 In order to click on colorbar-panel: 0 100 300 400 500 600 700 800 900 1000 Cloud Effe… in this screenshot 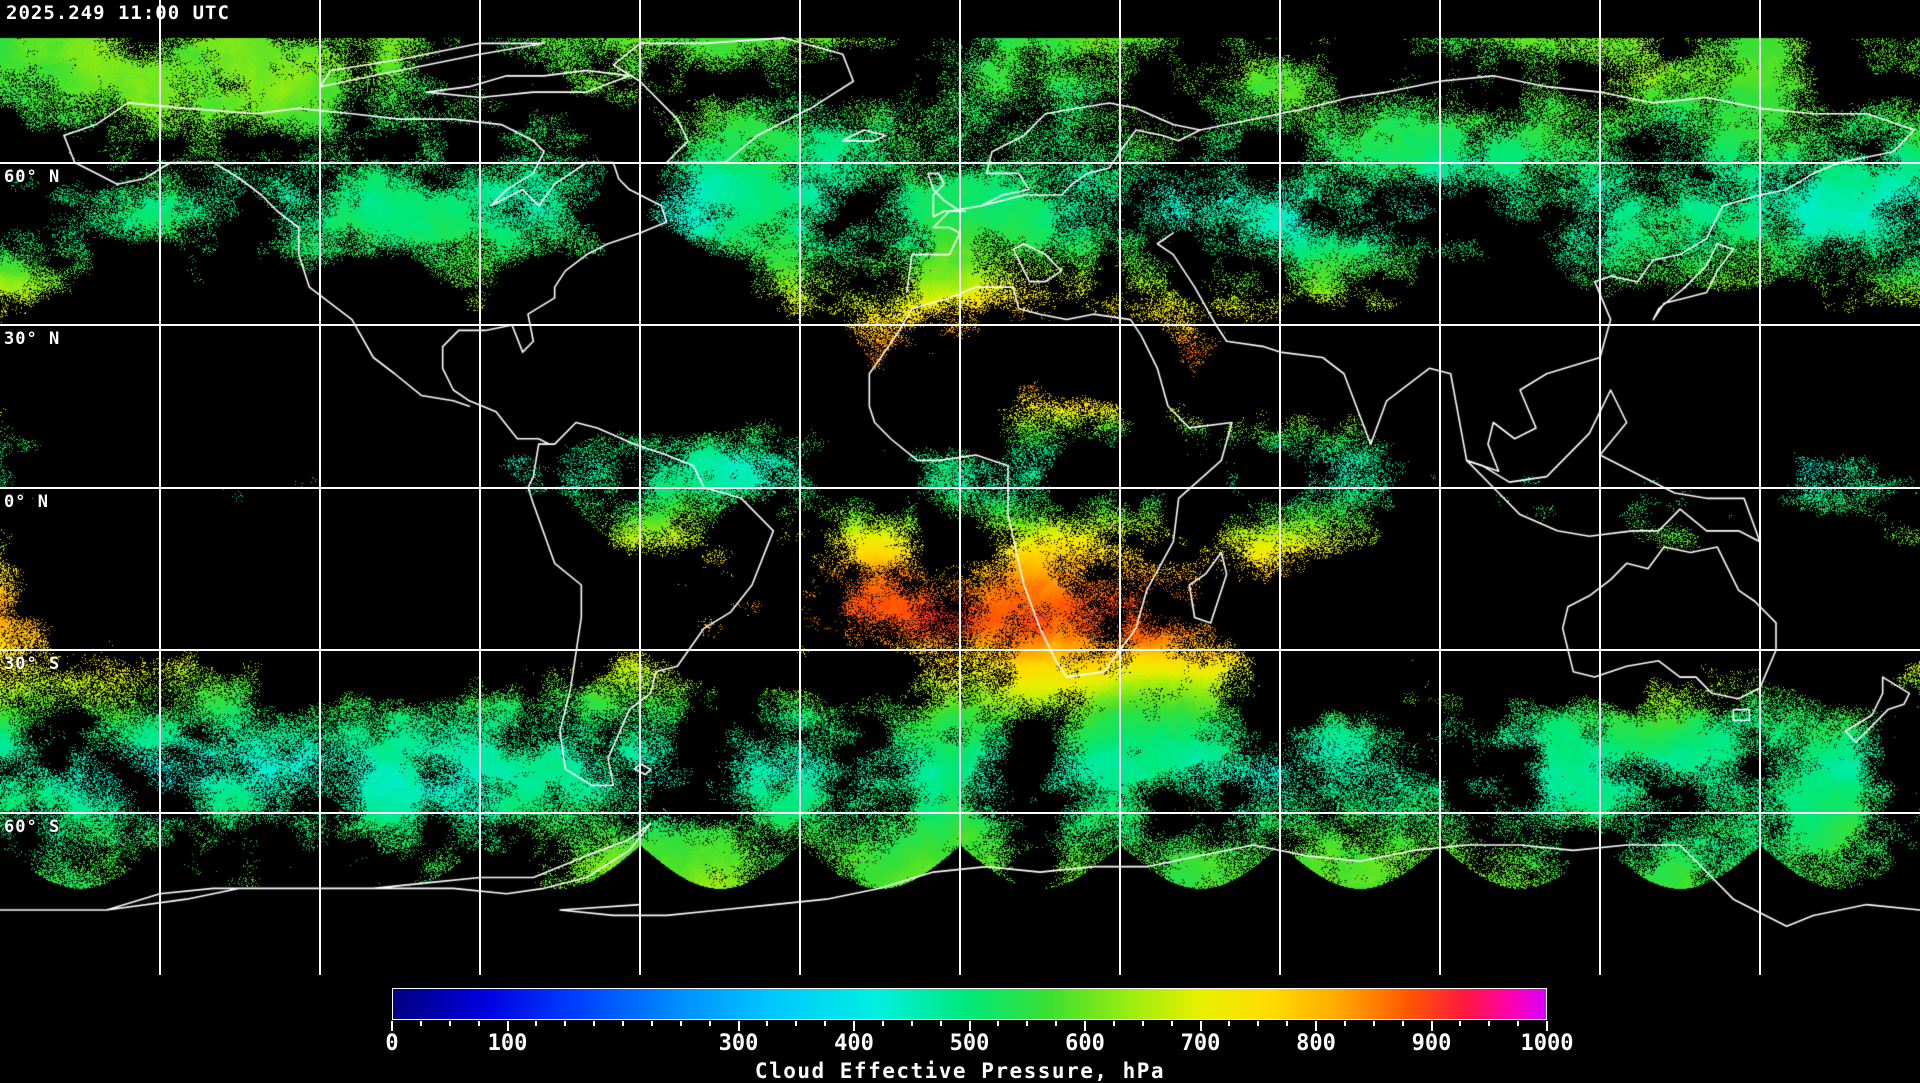, I will do `click(960, 1029)`.